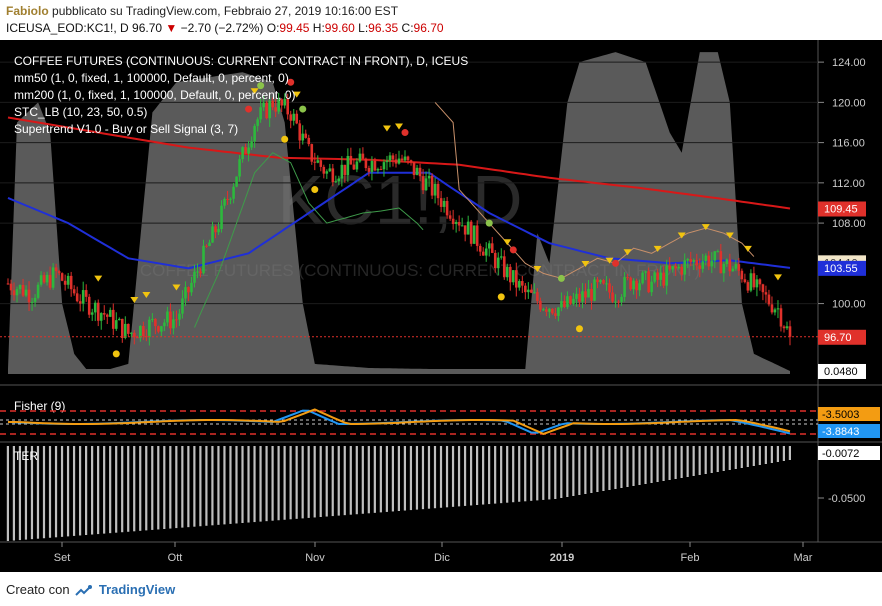  I want to click on footer-prefix: Creato con, so click(38, 589).